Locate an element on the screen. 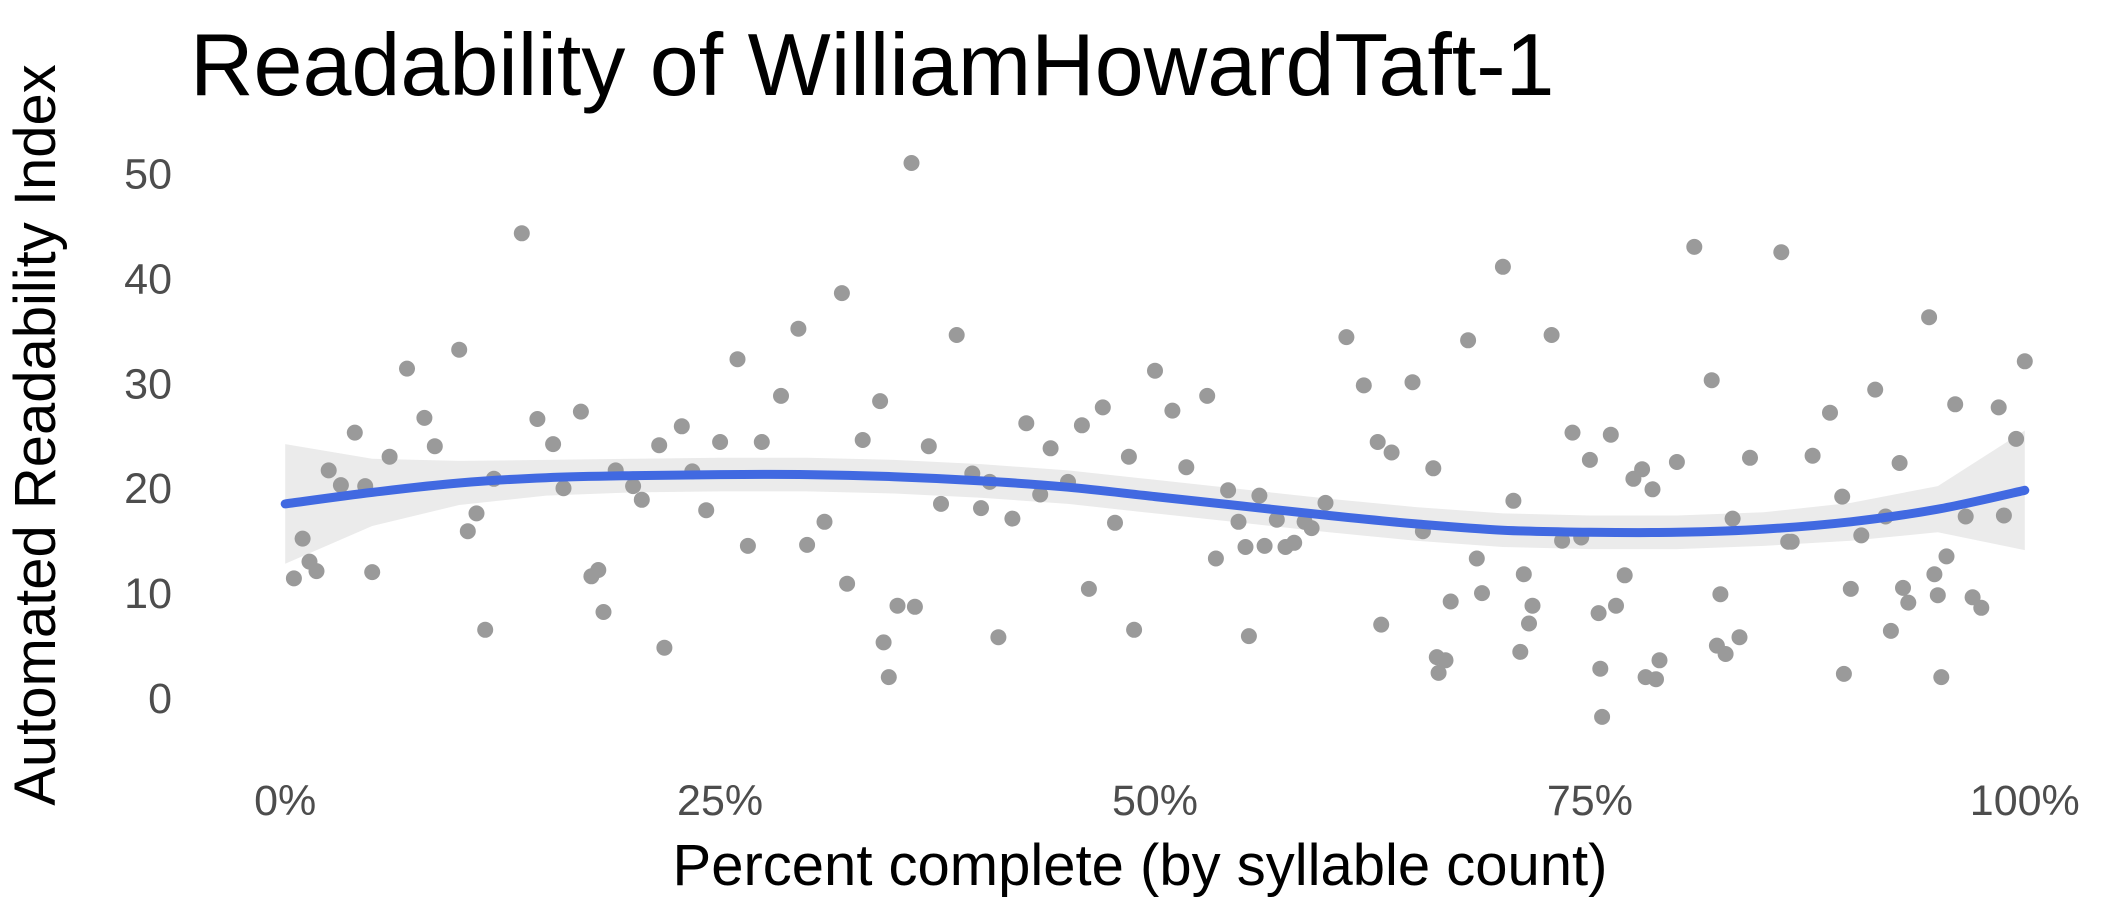  x-tick-labels: 0% 25% 50% 75% 100% is located at coordinates (1167, 801).